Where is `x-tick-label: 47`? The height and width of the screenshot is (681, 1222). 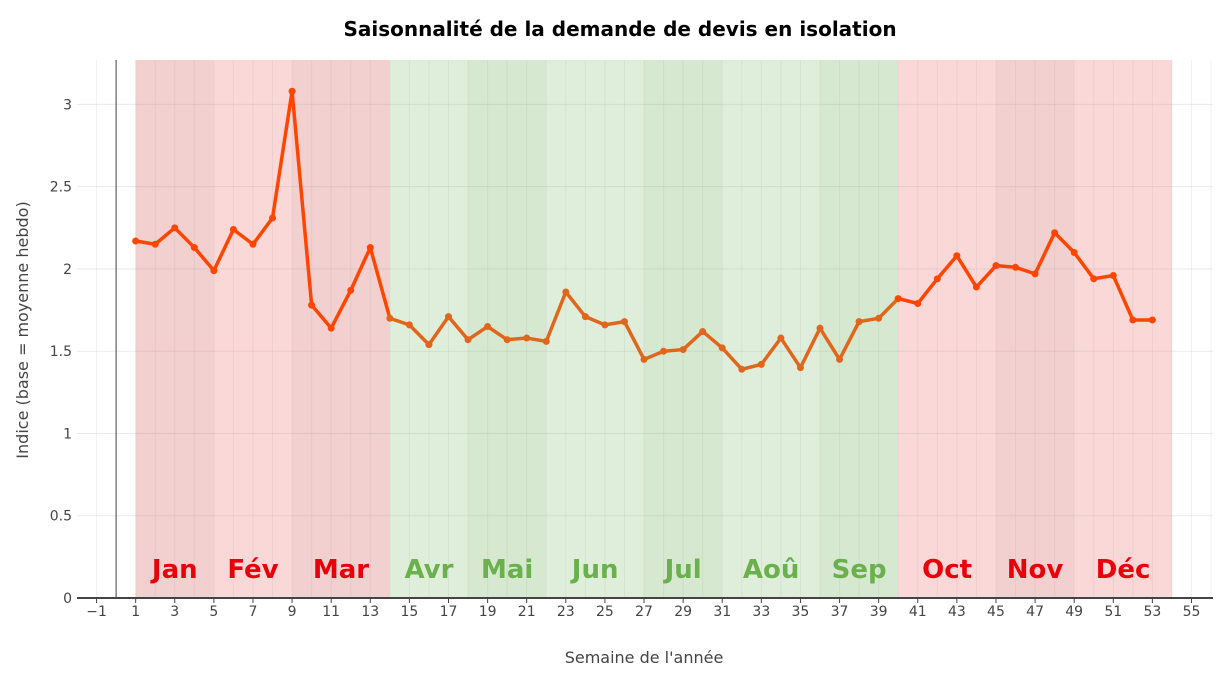 x-tick-label: 47 is located at coordinates (1035, 612).